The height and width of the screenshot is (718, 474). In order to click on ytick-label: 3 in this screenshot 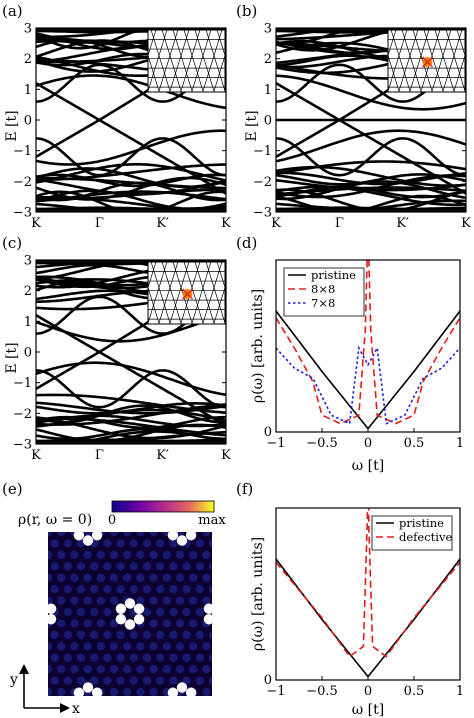, I will do `click(268, 29)`.